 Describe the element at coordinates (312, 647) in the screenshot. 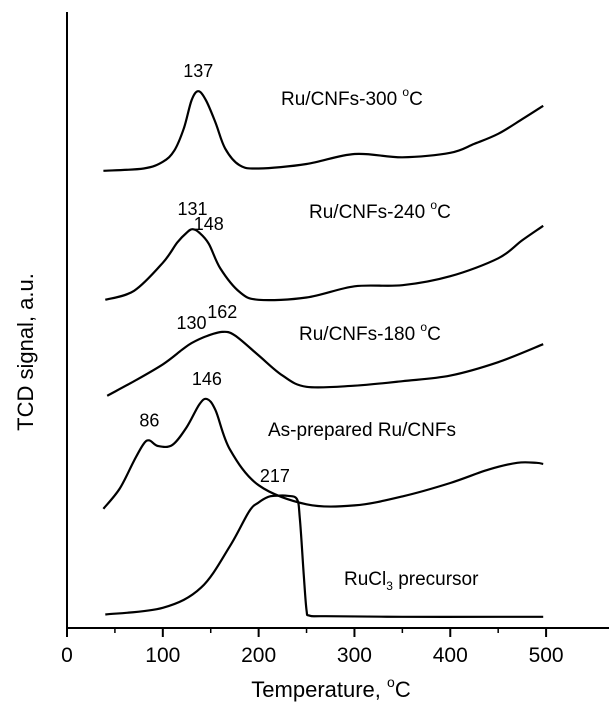

I see `x-ticks: 0 100 200 300 400 500` at that location.